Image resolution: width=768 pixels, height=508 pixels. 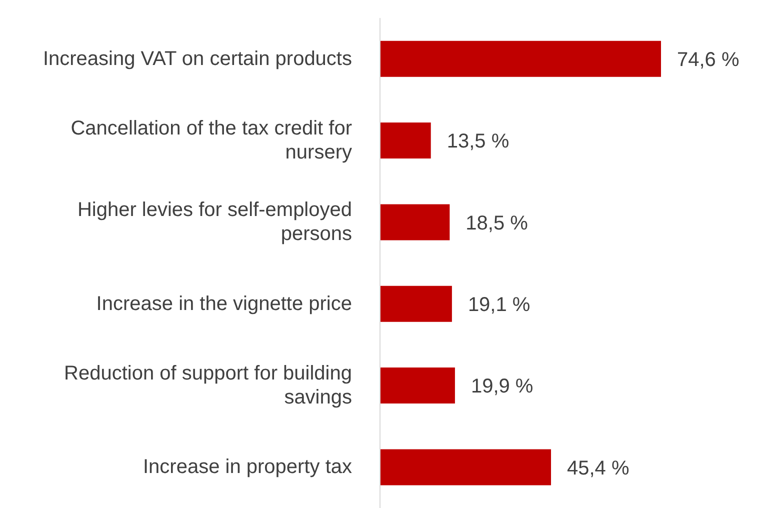 What do you see at coordinates (499, 305) in the screenshot?
I see `data-label: 19,1 %` at bounding box center [499, 305].